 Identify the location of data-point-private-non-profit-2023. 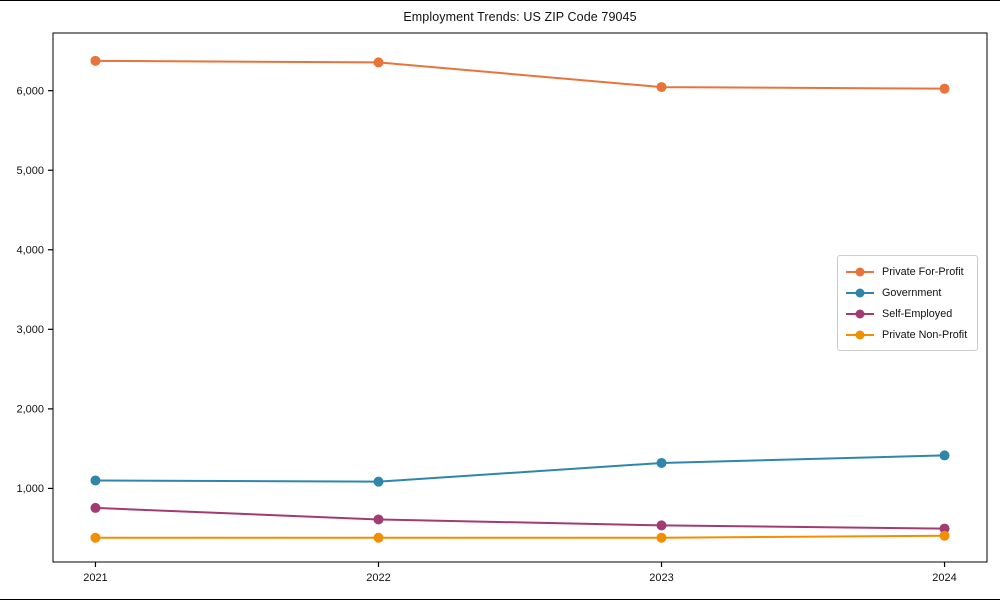
(661, 537).